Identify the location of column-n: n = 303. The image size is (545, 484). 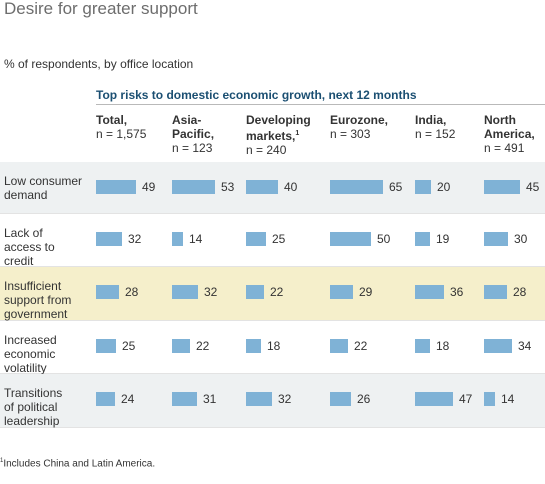
(350, 134).